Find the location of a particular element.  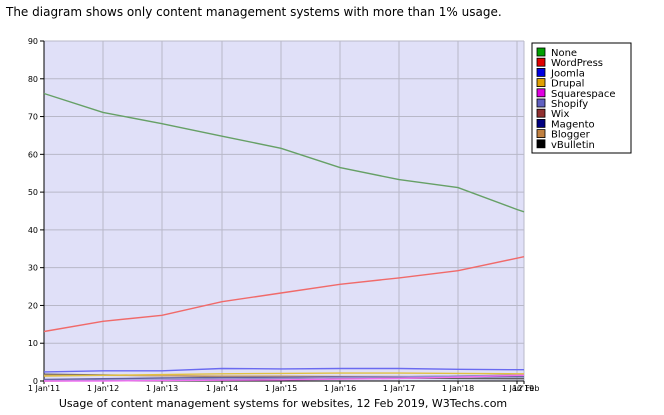

legend-label: Joomla is located at coordinates (567, 73).